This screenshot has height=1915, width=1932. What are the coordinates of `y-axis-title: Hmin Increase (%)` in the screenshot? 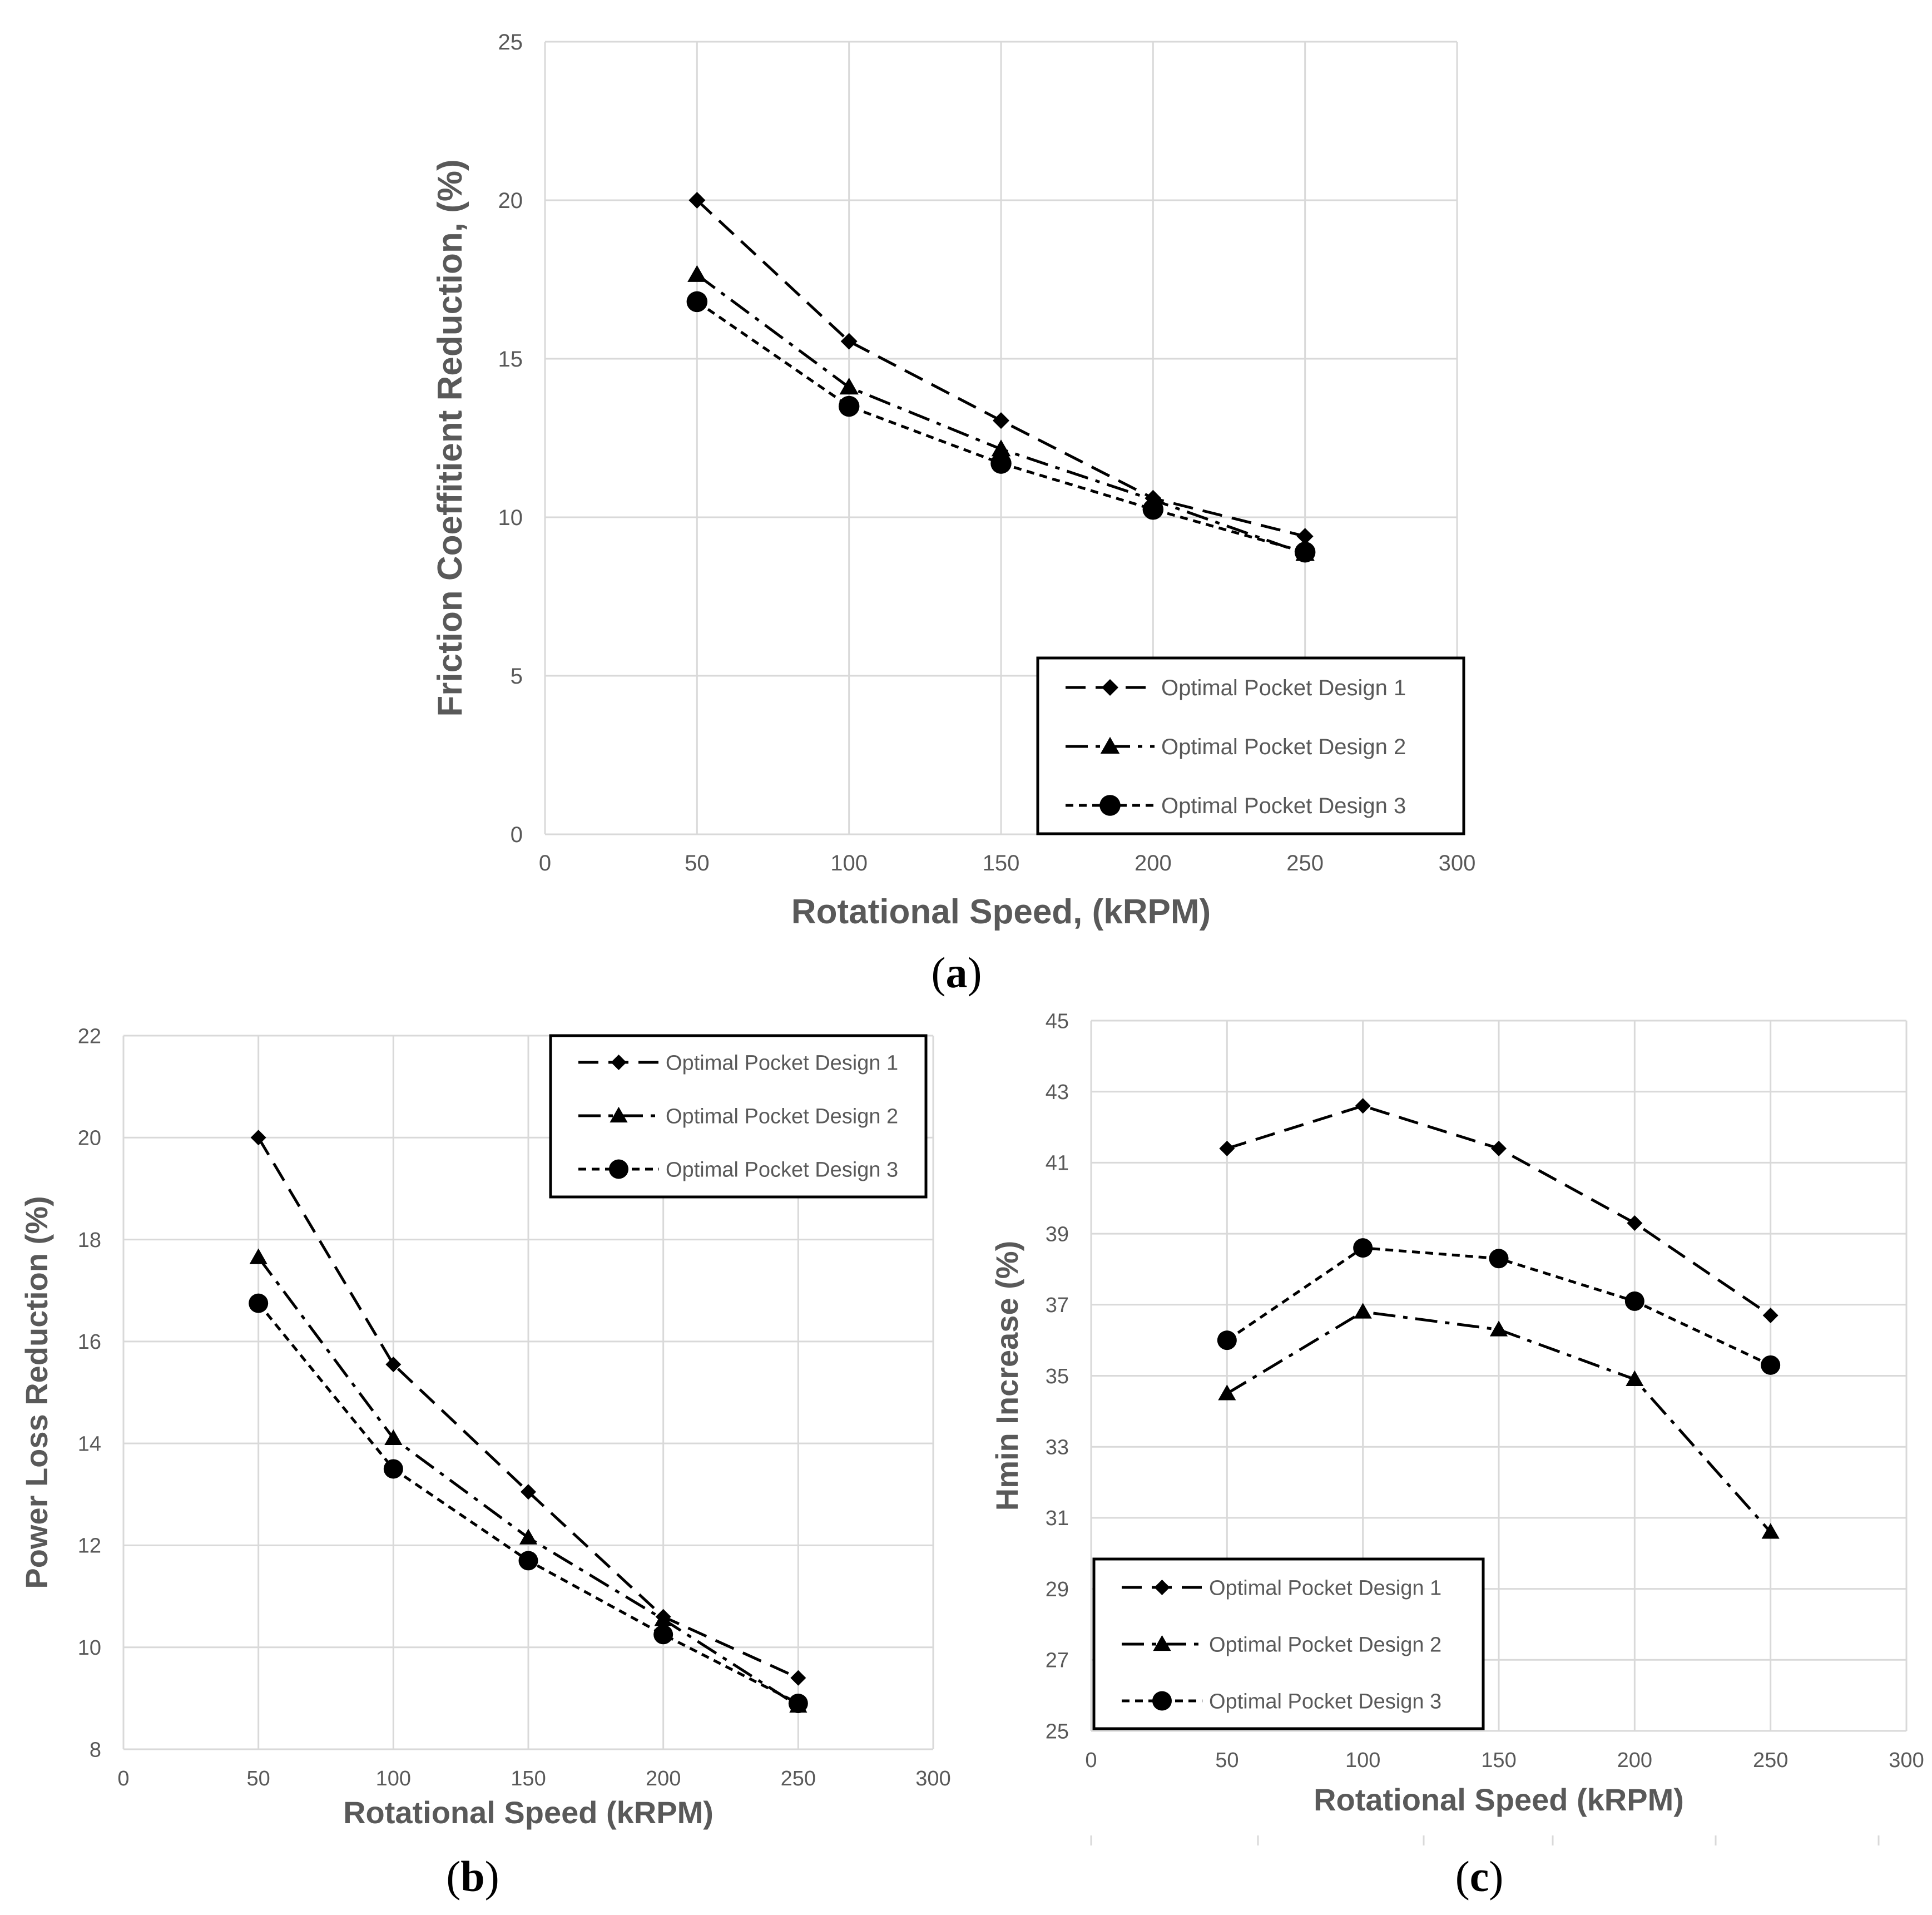 It's located at (1007, 1376).